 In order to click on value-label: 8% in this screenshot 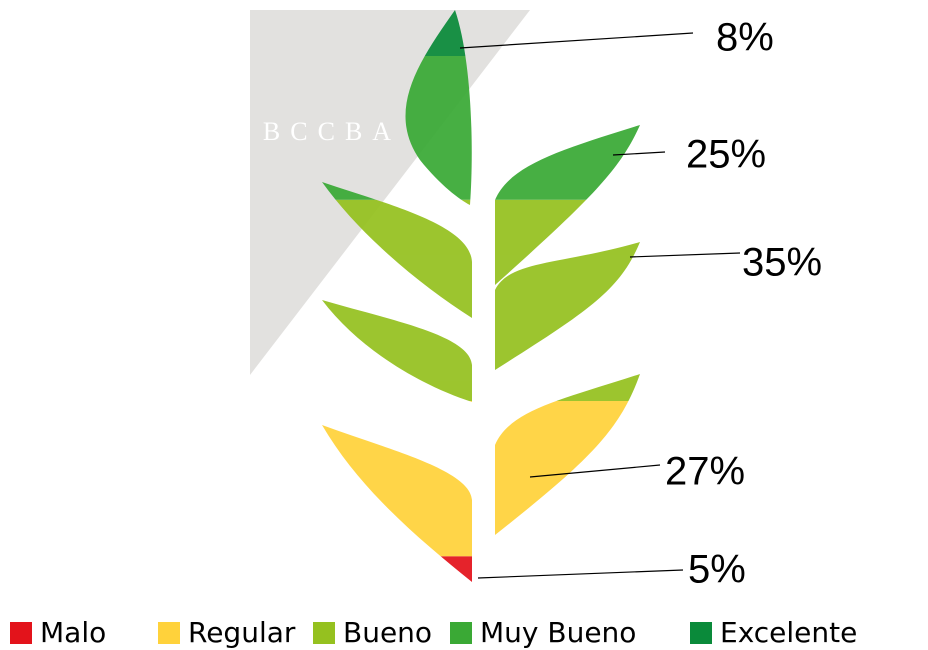, I will do `click(745, 38)`.